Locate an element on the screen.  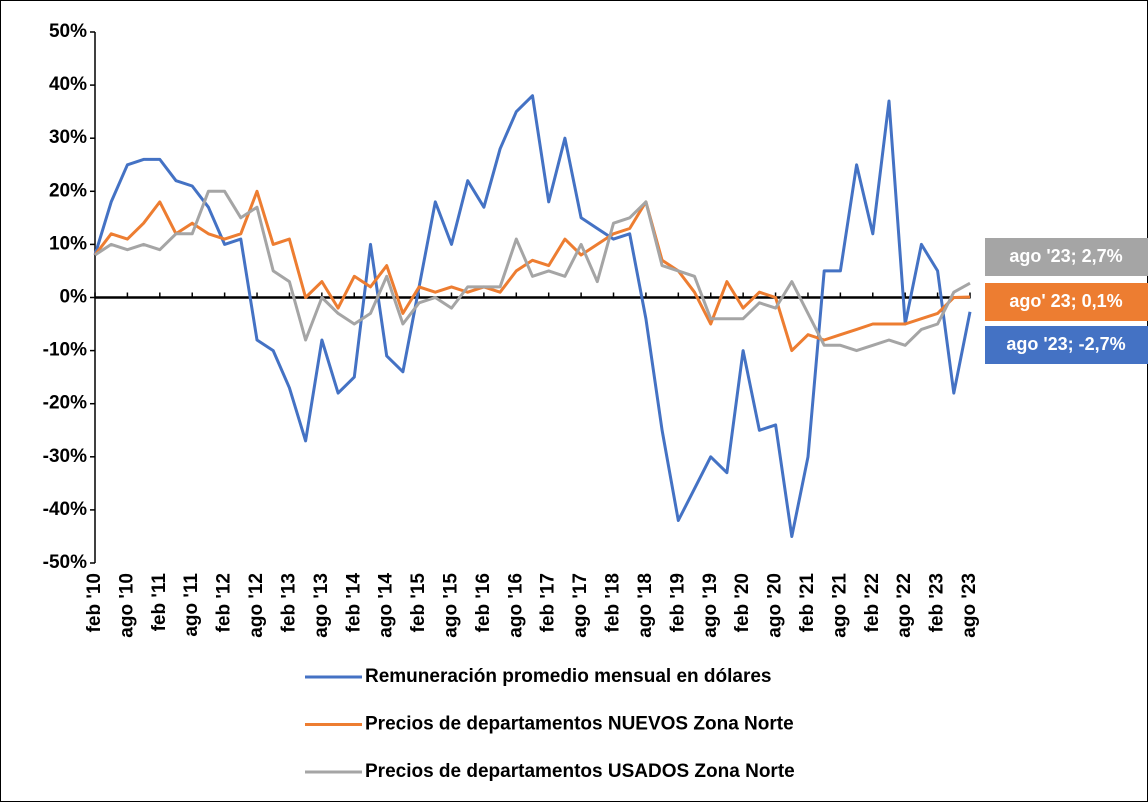
x-tick-label: feb '15 is located at coordinates (418, 603).